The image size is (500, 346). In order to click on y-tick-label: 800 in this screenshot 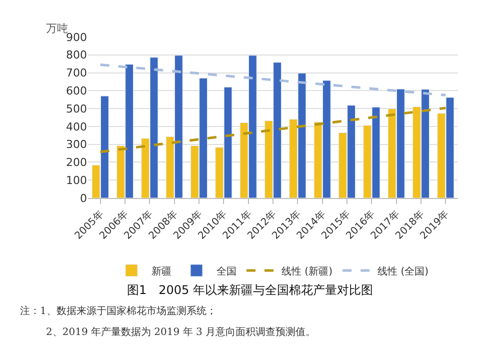, I will do `click(76, 55)`.